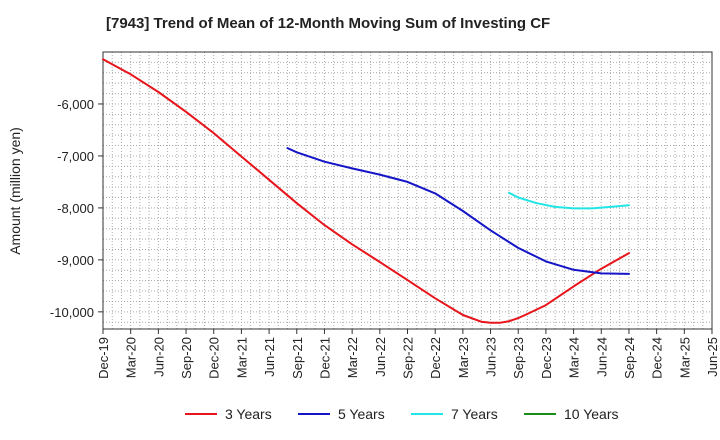  What do you see at coordinates (75, 156) in the screenshot?
I see `y-tick-label: -7,000` at bounding box center [75, 156].